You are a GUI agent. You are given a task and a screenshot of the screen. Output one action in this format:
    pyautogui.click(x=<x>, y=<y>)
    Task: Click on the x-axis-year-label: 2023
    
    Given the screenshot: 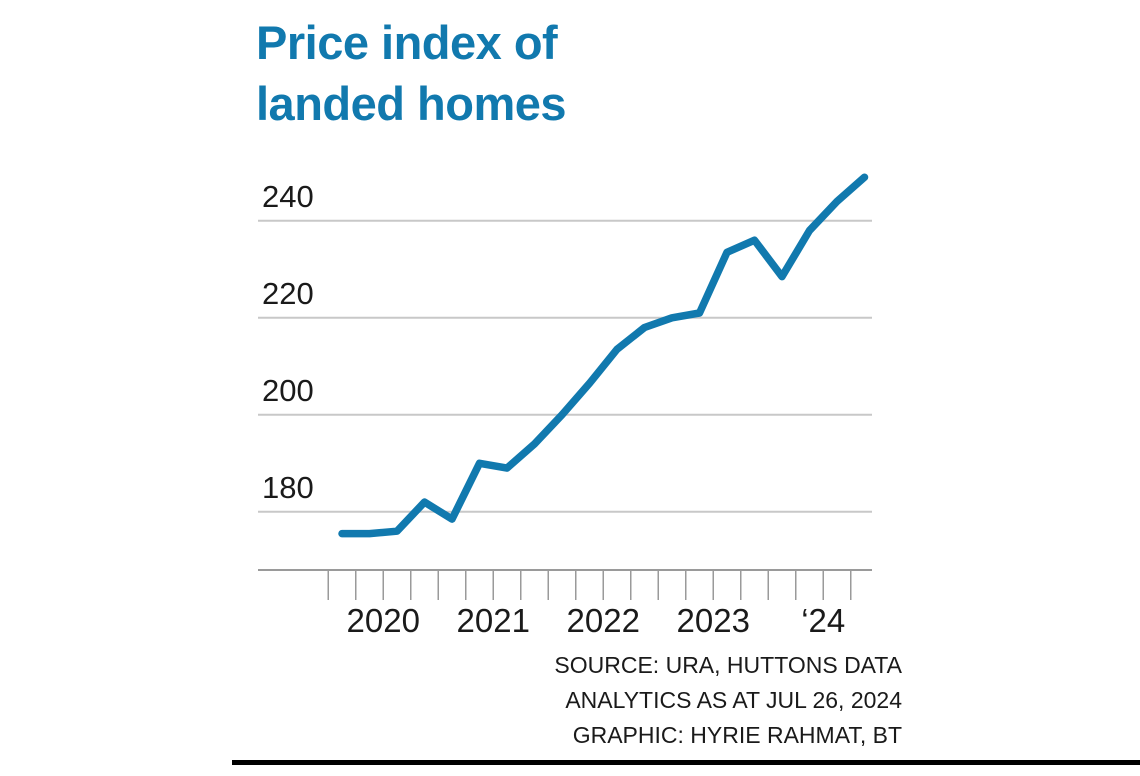 What is the action you would take?
    pyautogui.click(x=713, y=620)
    